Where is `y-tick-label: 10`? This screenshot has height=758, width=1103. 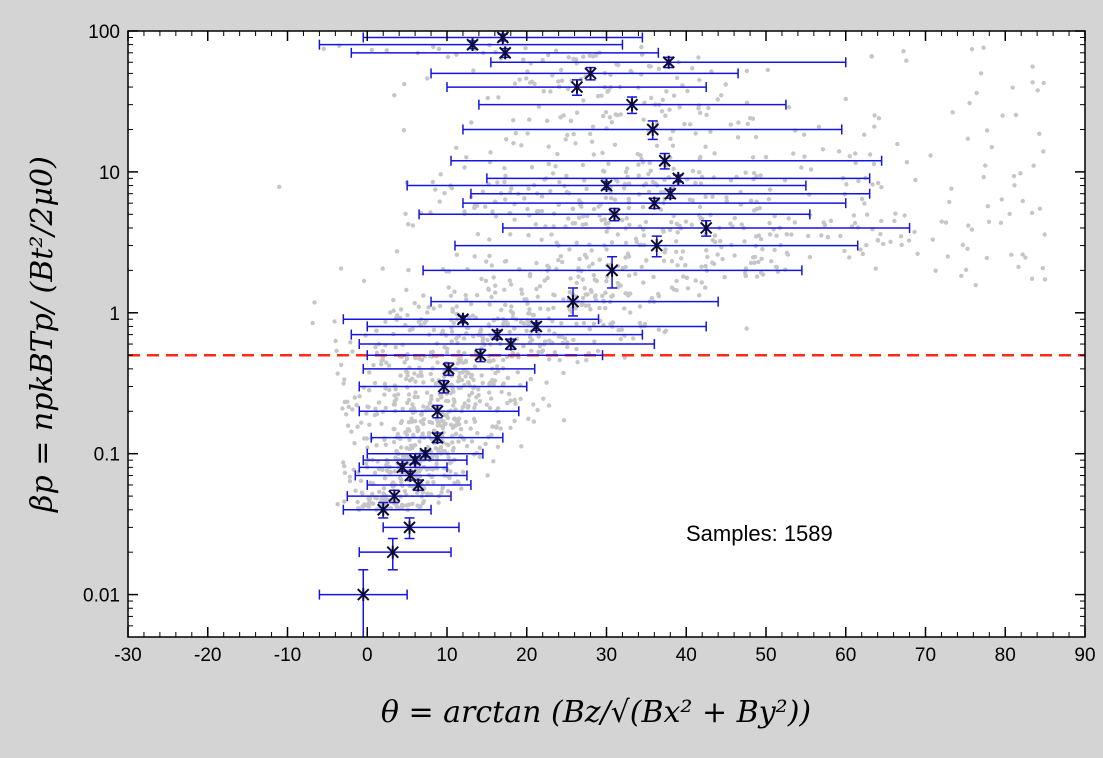 y-tick-label: 10 is located at coordinates (109, 173).